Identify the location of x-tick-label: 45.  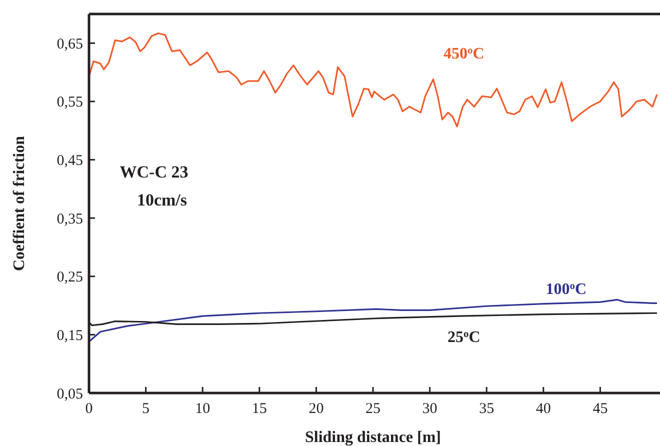
(600, 409).